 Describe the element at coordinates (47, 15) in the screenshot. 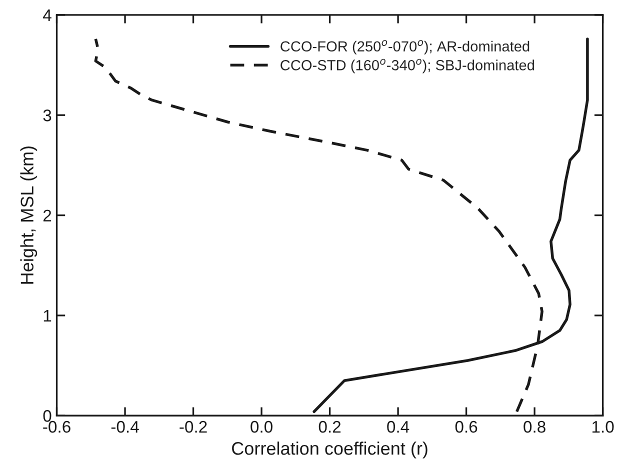

I see `y-tick-label: 4` at that location.